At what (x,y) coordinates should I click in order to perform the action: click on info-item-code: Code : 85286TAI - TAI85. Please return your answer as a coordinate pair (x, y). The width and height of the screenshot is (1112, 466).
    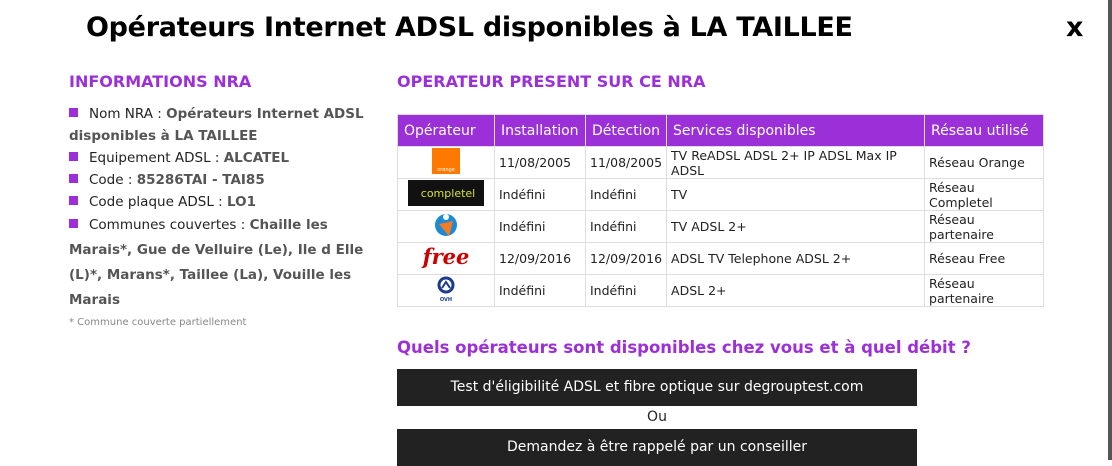
    Looking at the image, I should click on (219, 180).